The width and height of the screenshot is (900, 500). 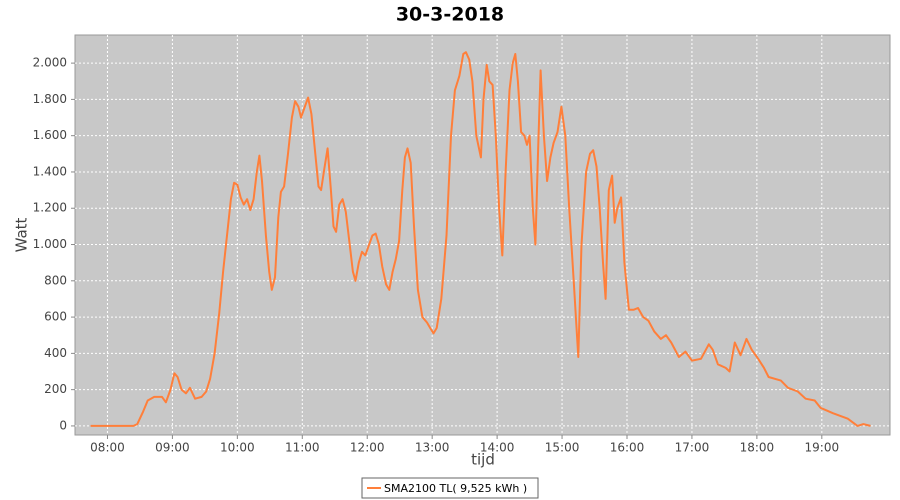 I want to click on y-tick-label: 1.600, so click(x=50, y=135).